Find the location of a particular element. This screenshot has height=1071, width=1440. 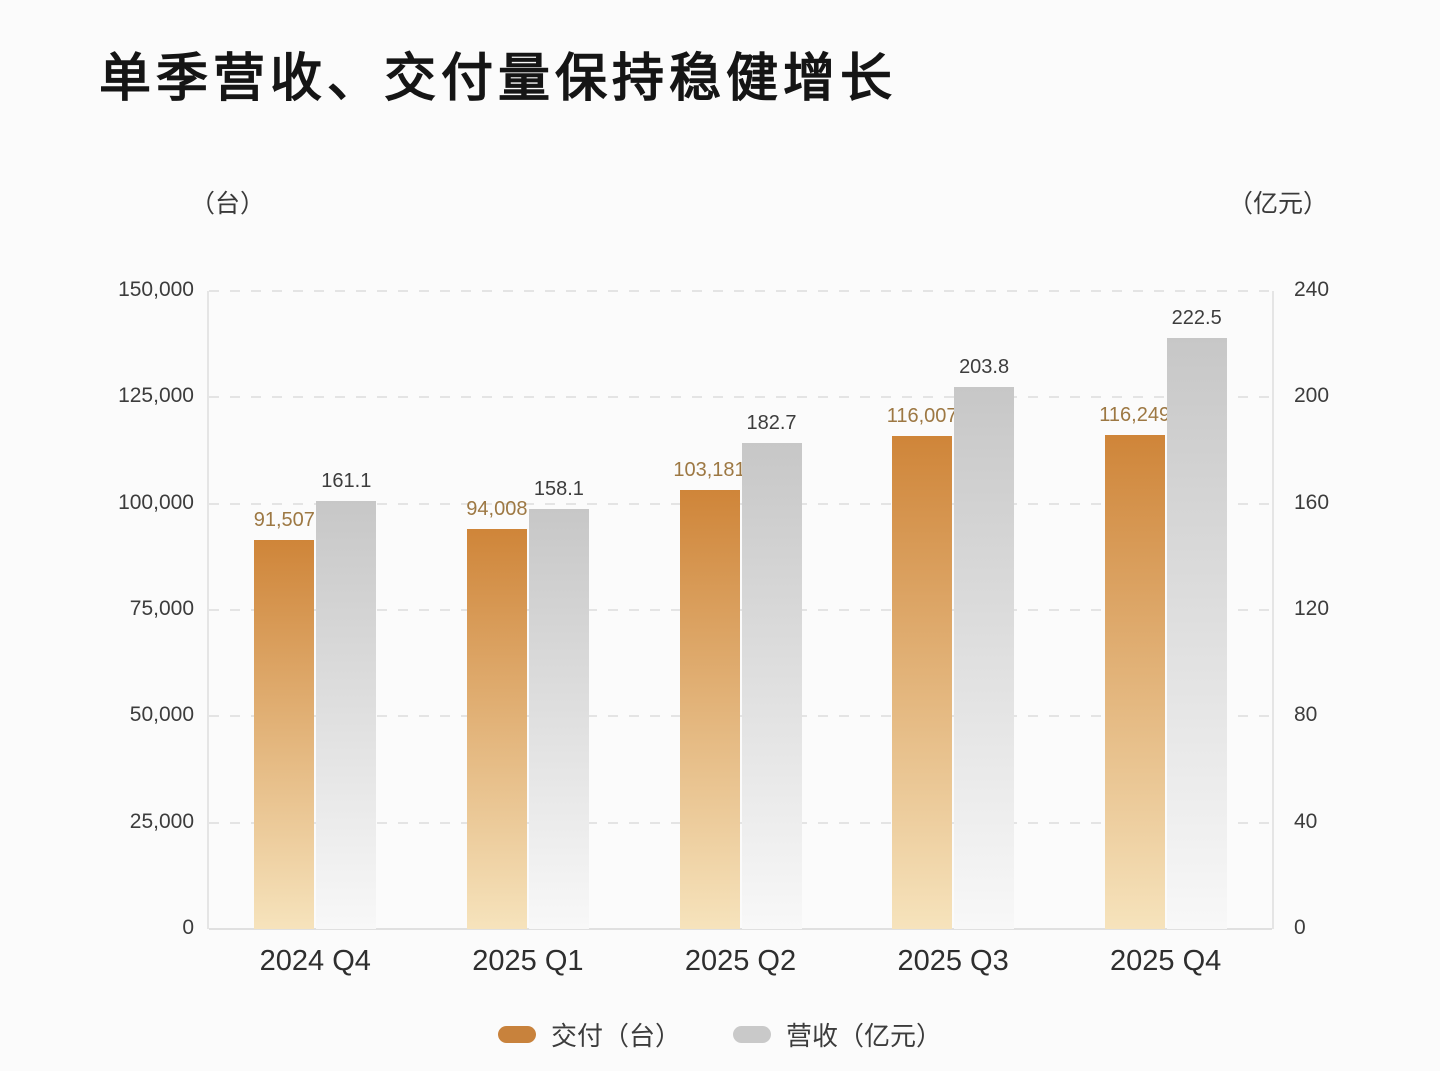

delivery-value-label: 116,007 is located at coordinates (922, 415).